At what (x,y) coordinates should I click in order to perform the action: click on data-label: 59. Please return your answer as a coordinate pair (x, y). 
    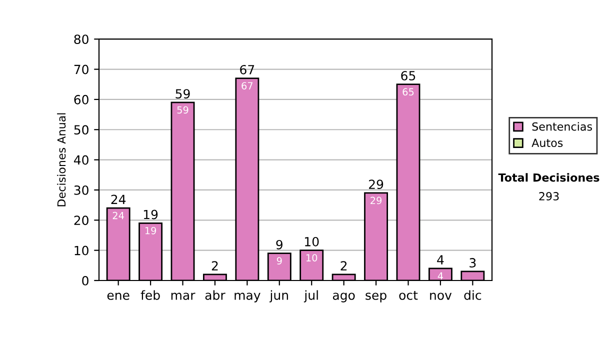
    Looking at the image, I should click on (182, 110).